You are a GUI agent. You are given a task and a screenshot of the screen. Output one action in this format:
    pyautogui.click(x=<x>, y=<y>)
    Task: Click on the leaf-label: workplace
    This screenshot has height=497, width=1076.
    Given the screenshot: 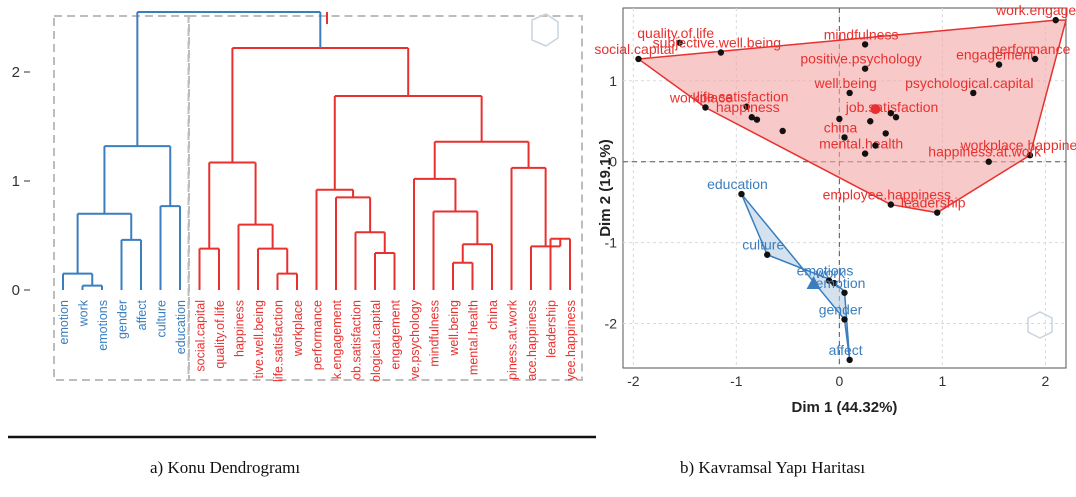 What is the action you would take?
    pyautogui.click(x=298, y=328)
    